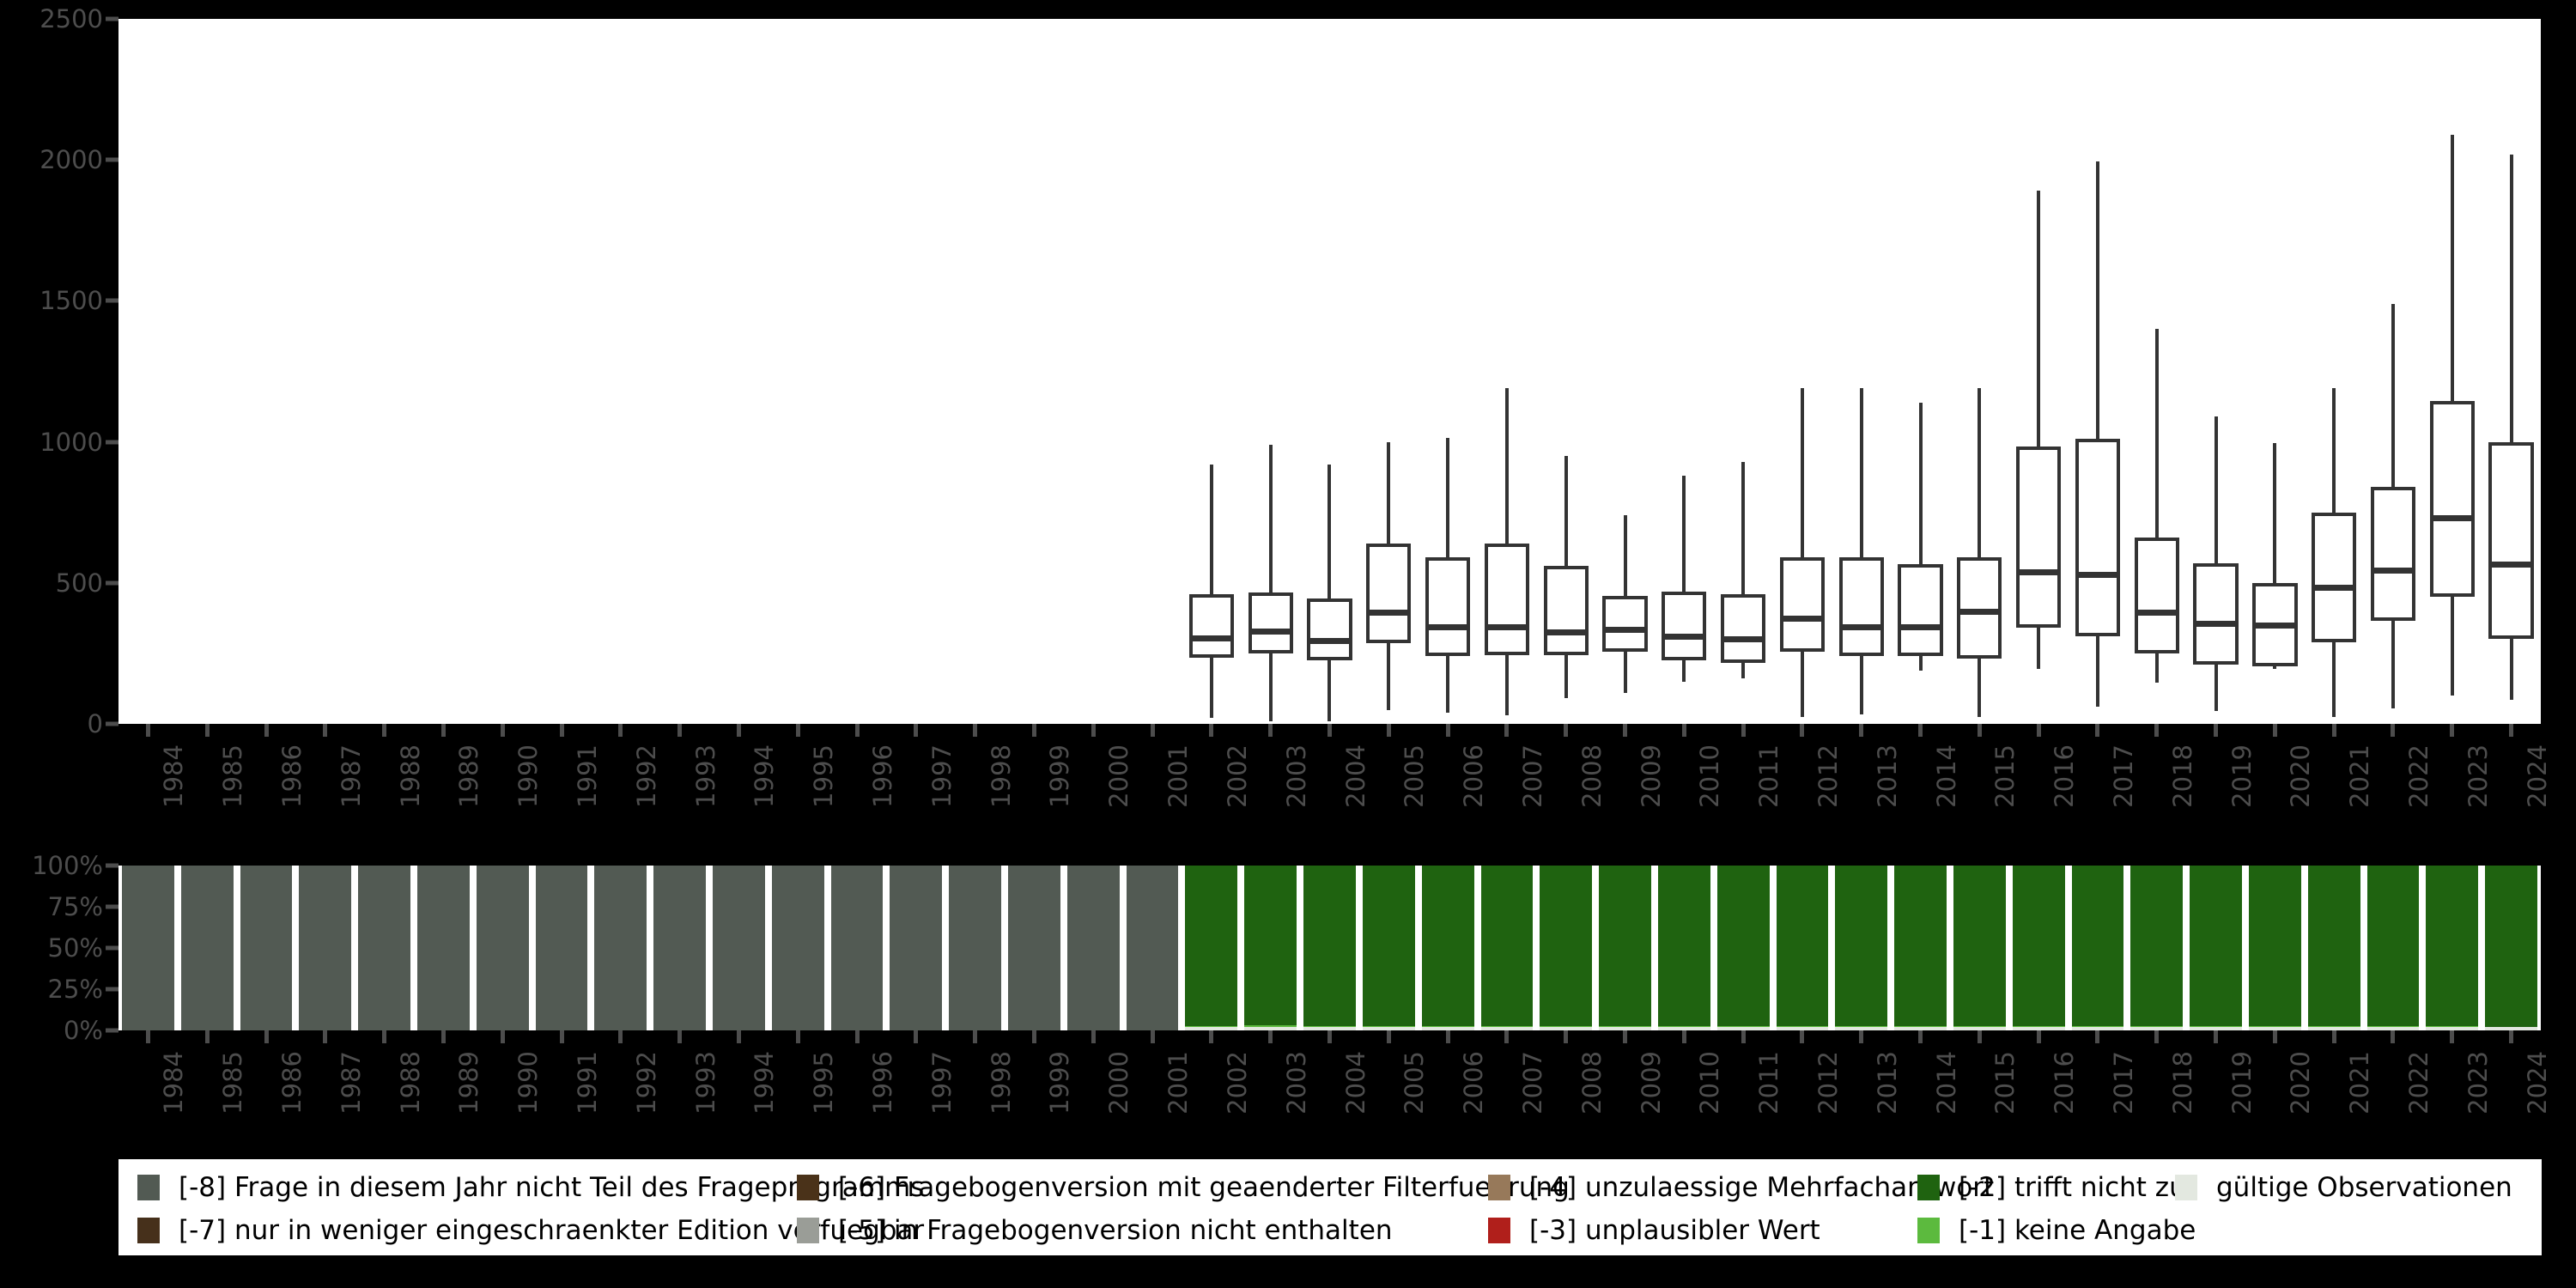  Describe the element at coordinates (1001, 1083) in the screenshot. I see `x-label-1998: 1998` at that location.